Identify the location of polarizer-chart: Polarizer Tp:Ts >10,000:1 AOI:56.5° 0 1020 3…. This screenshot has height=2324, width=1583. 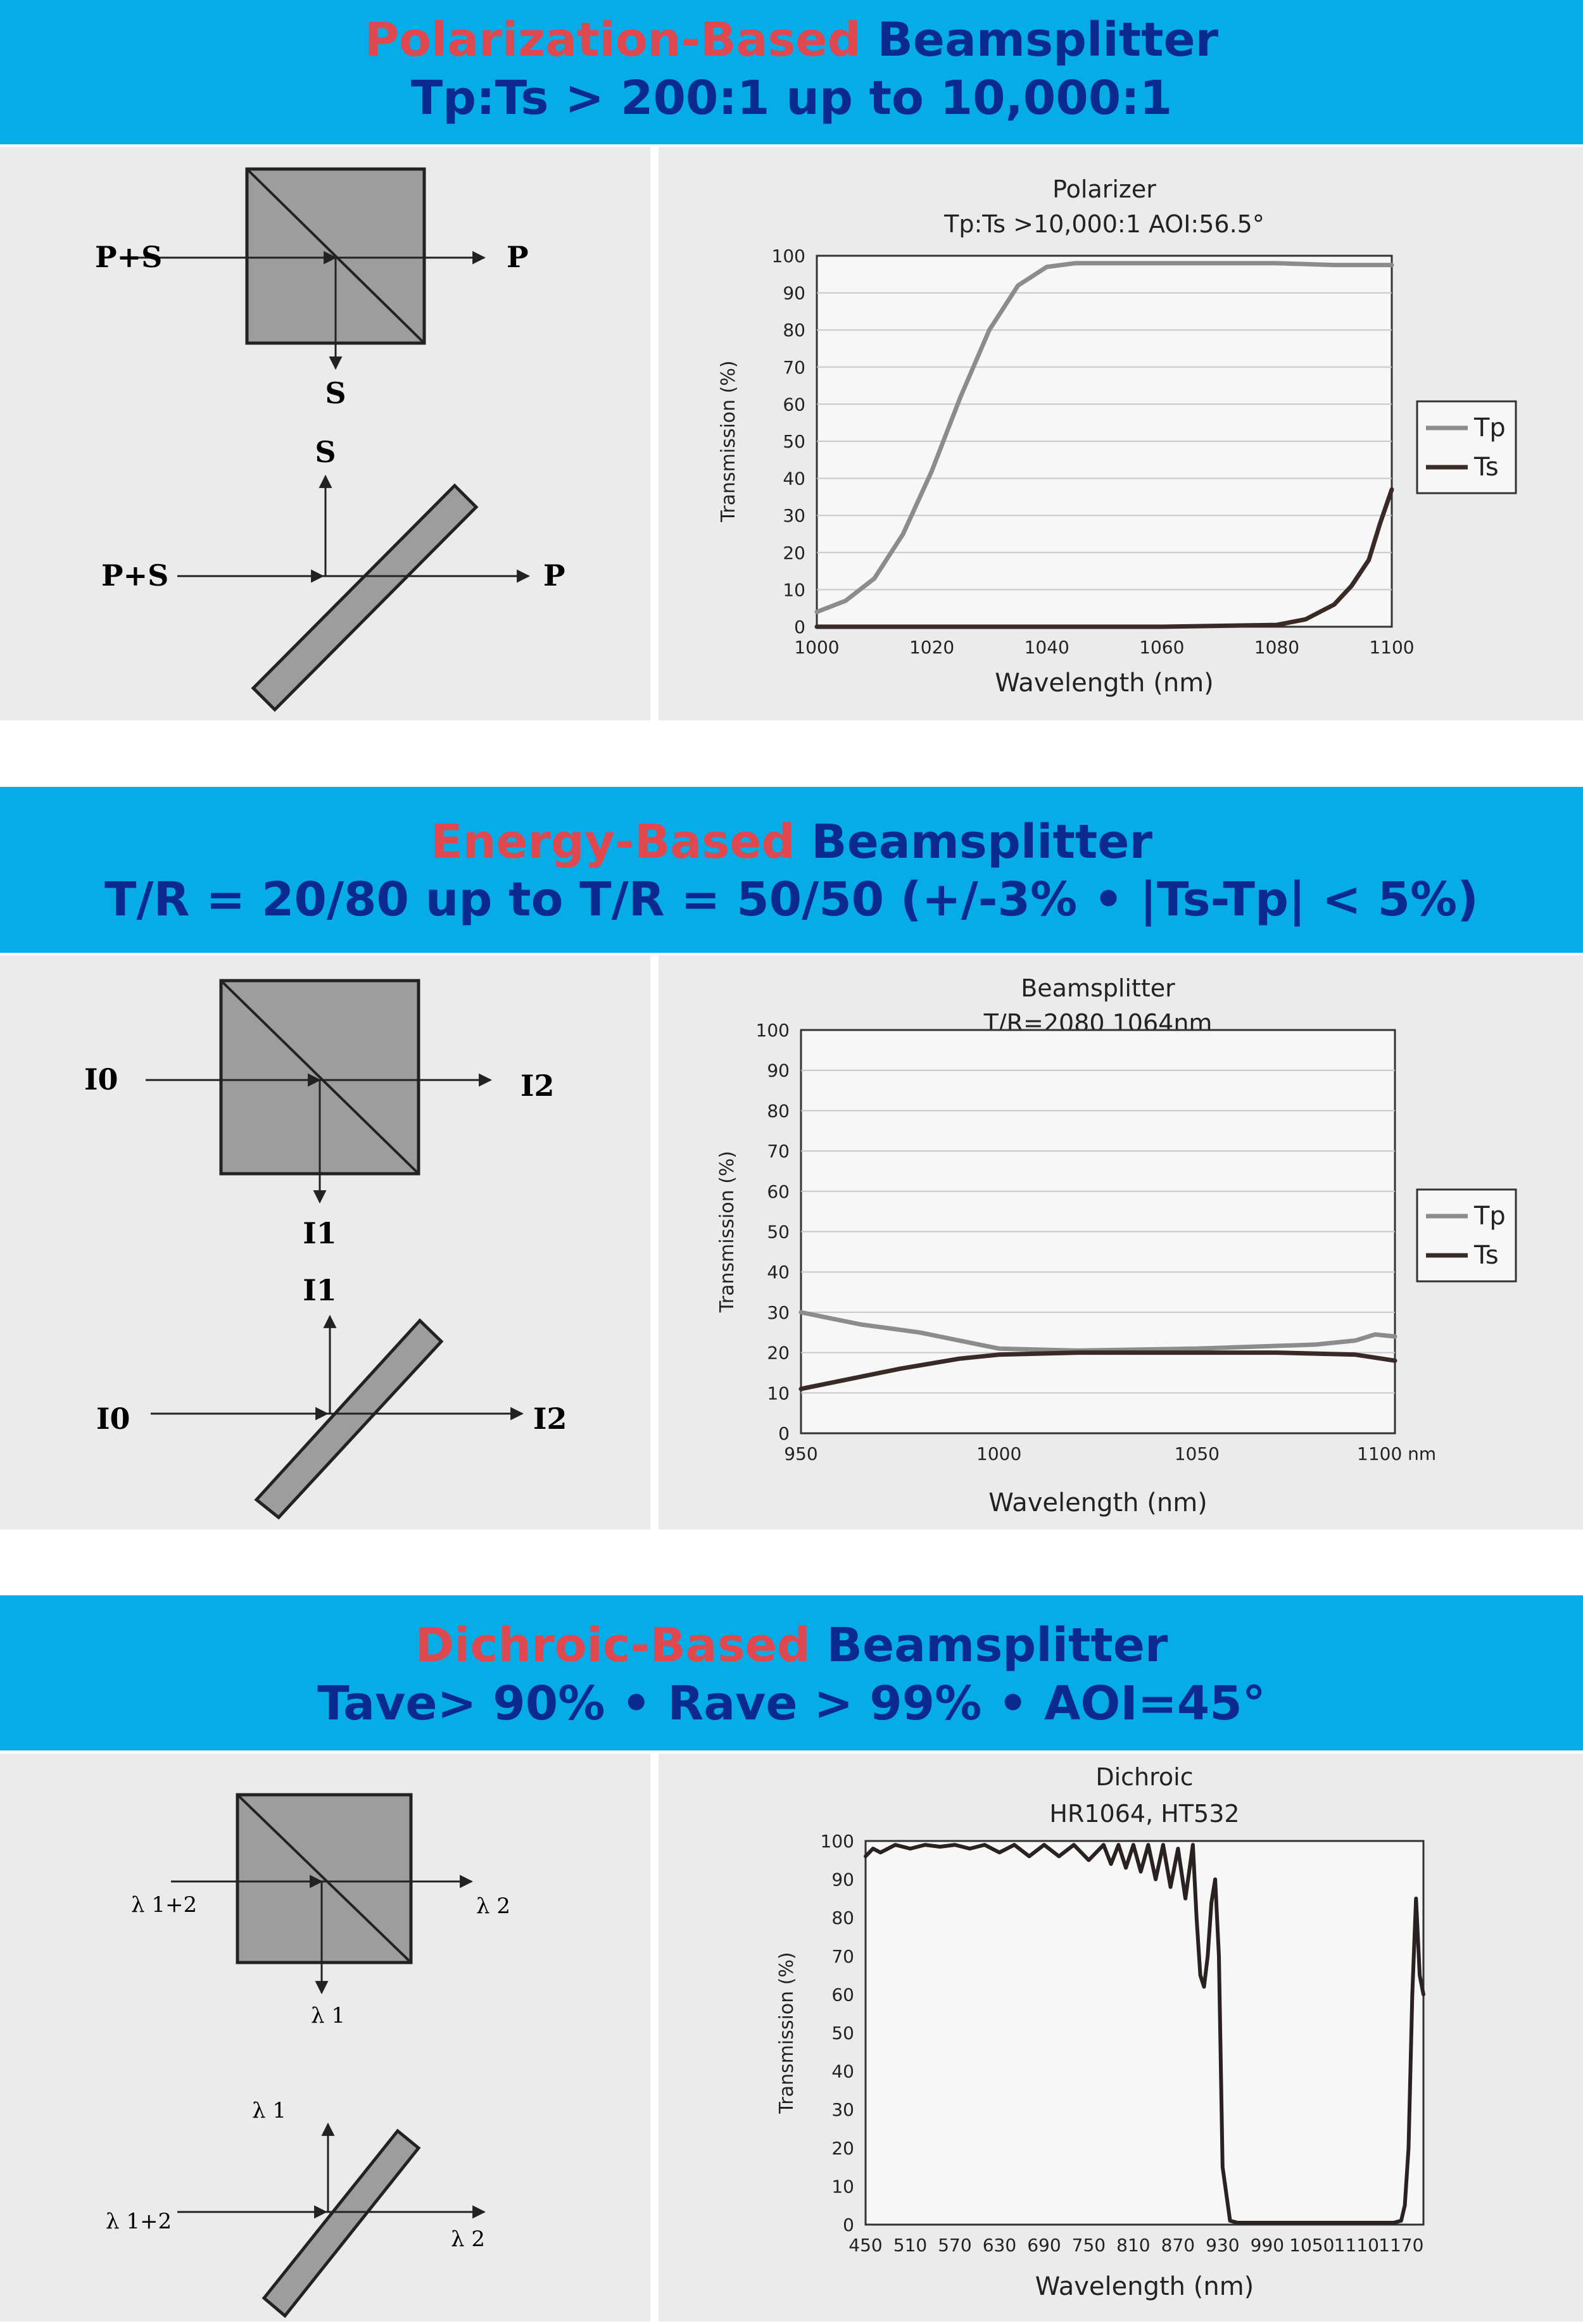
(1117, 437).